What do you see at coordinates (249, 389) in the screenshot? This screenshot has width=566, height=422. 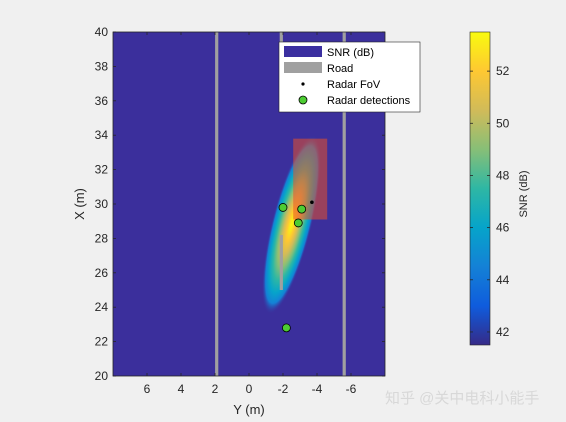 I see `x-tick-label-3: 0` at bounding box center [249, 389].